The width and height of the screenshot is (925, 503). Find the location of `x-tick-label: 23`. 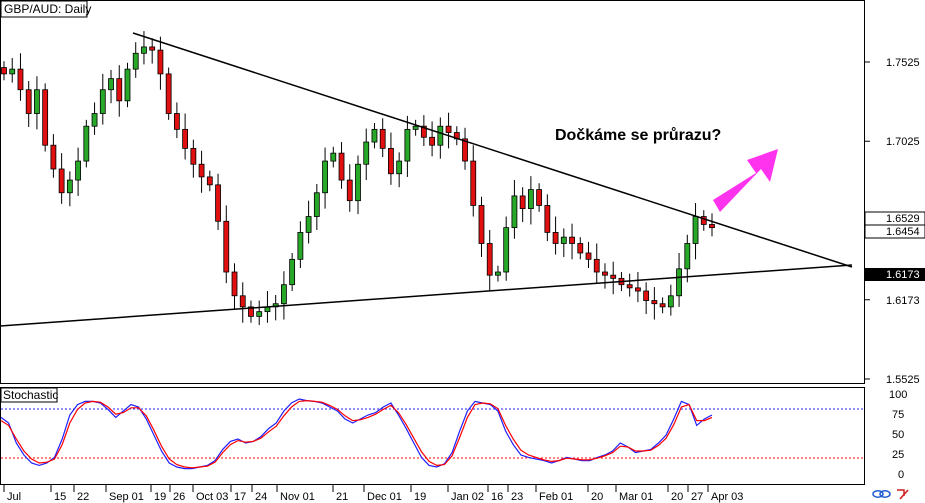

x-tick-label: 23 is located at coordinates (517, 497).